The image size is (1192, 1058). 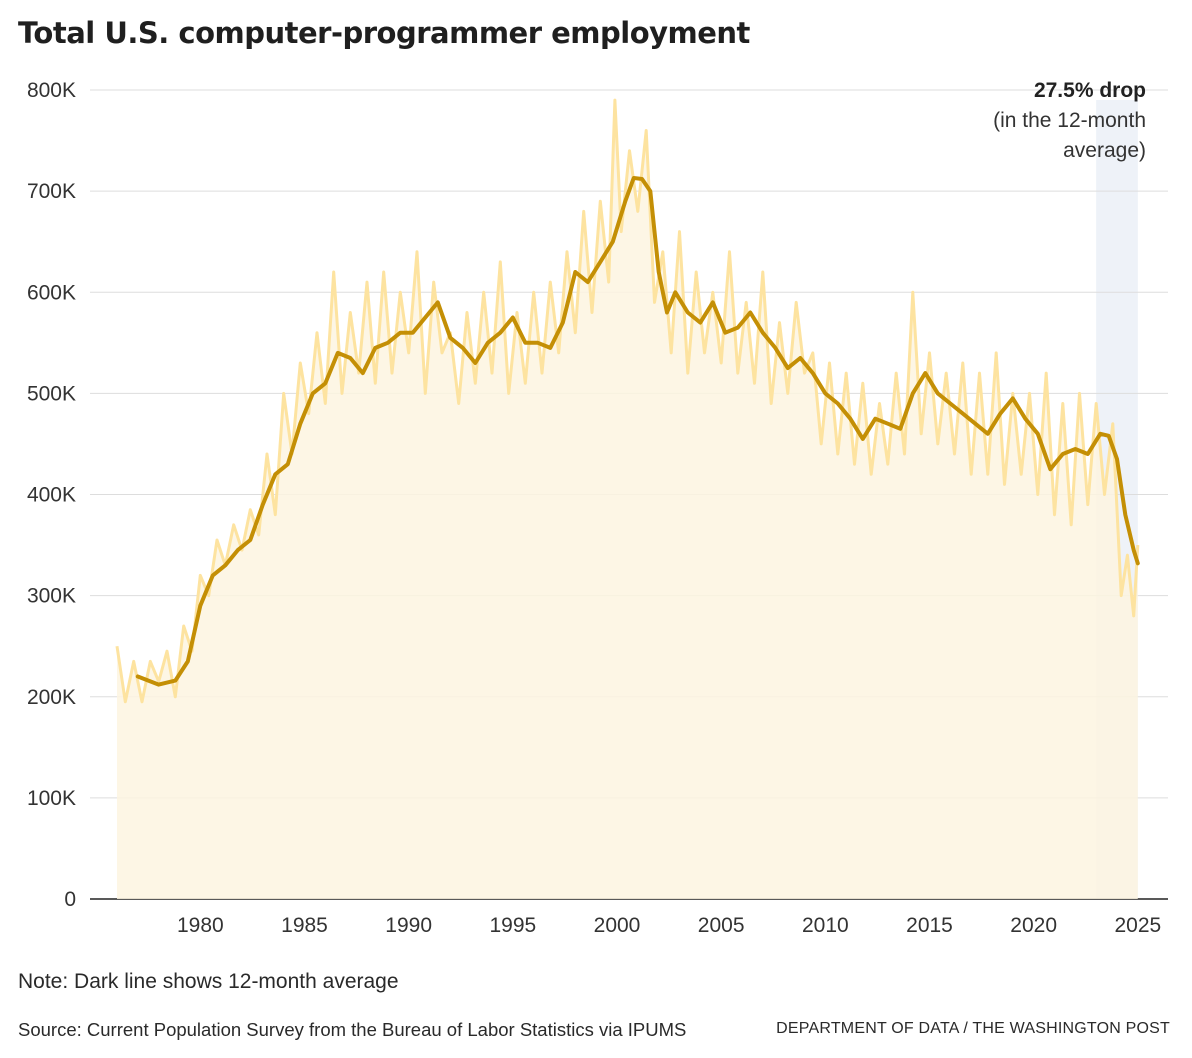 What do you see at coordinates (617, 925) in the screenshot?
I see `x-tick-label: 2000` at bounding box center [617, 925].